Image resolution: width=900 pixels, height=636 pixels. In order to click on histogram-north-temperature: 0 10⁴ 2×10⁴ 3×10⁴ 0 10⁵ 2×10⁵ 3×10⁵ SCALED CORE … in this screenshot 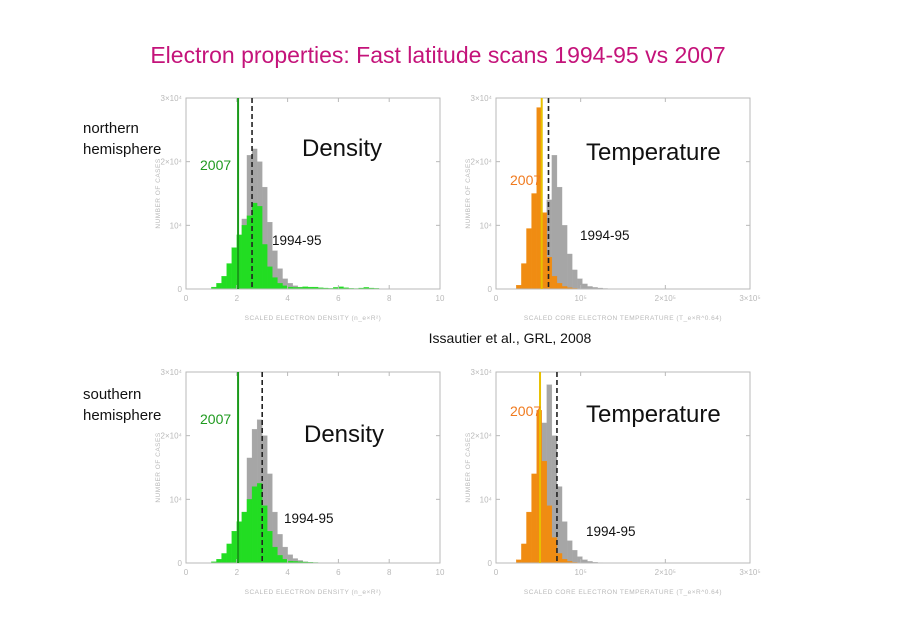, I will do `click(613, 208)`.